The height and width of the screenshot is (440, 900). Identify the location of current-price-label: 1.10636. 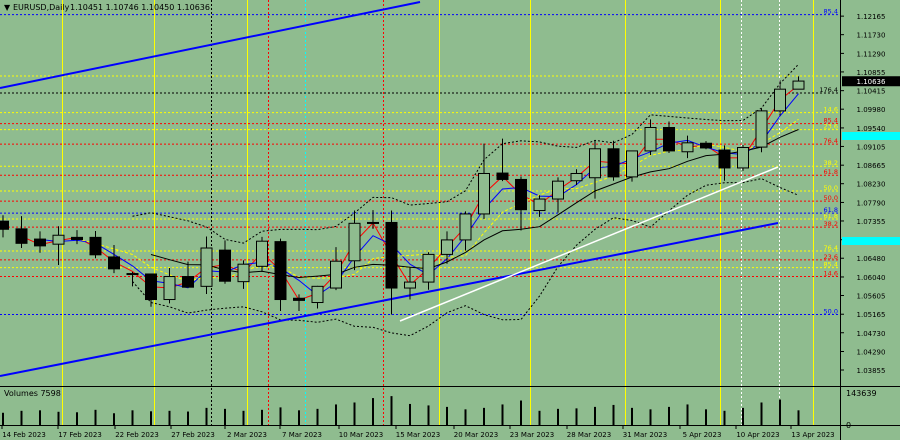
(871, 82).